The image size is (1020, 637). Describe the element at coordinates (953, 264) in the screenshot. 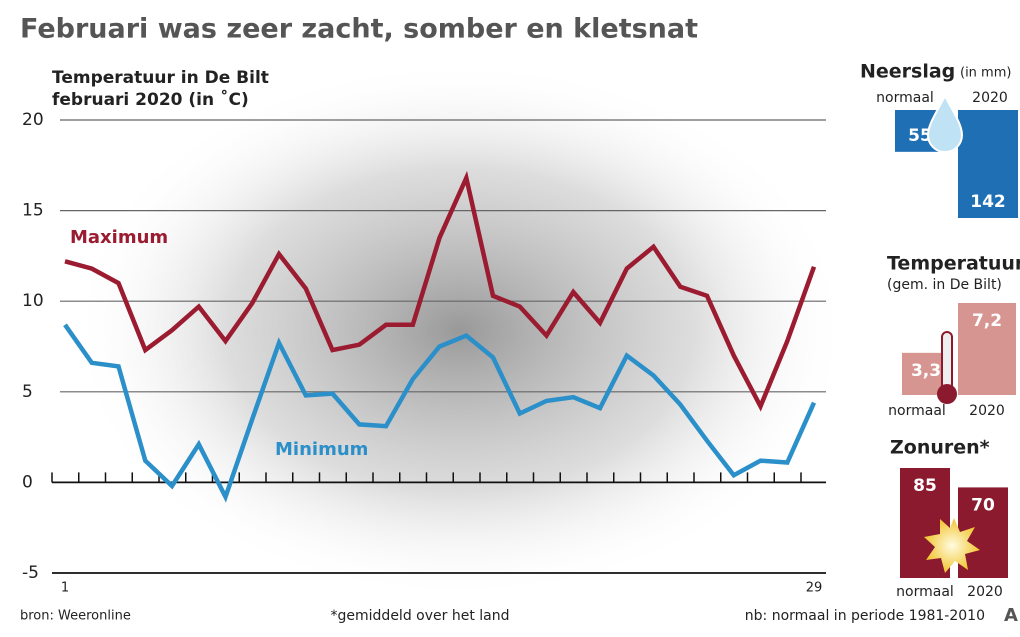

I see `panel-title: Temperatuur` at that location.